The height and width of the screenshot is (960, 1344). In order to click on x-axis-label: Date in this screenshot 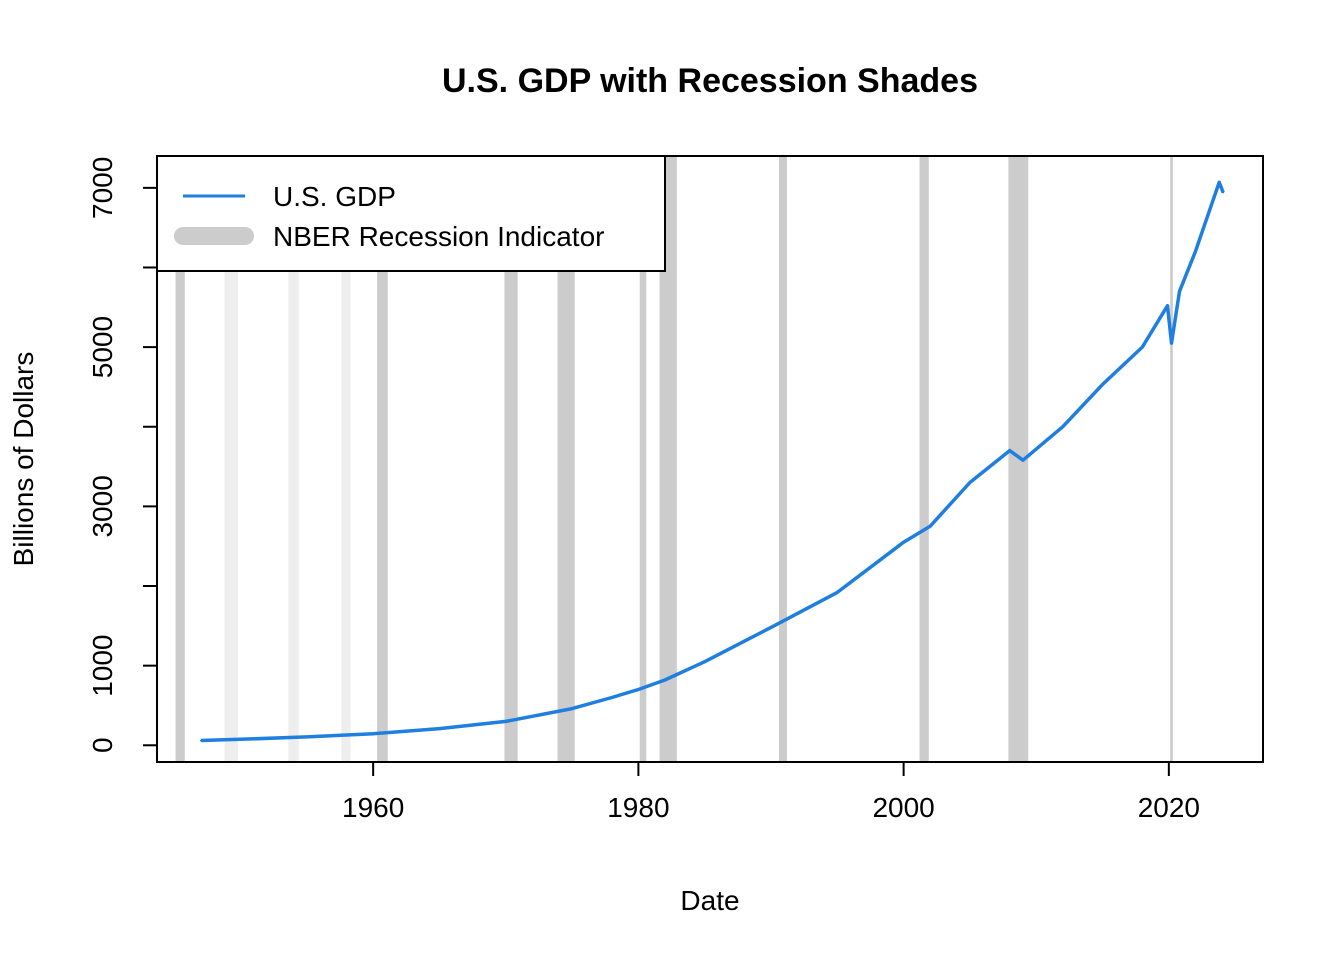, I will do `click(709, 900)`.